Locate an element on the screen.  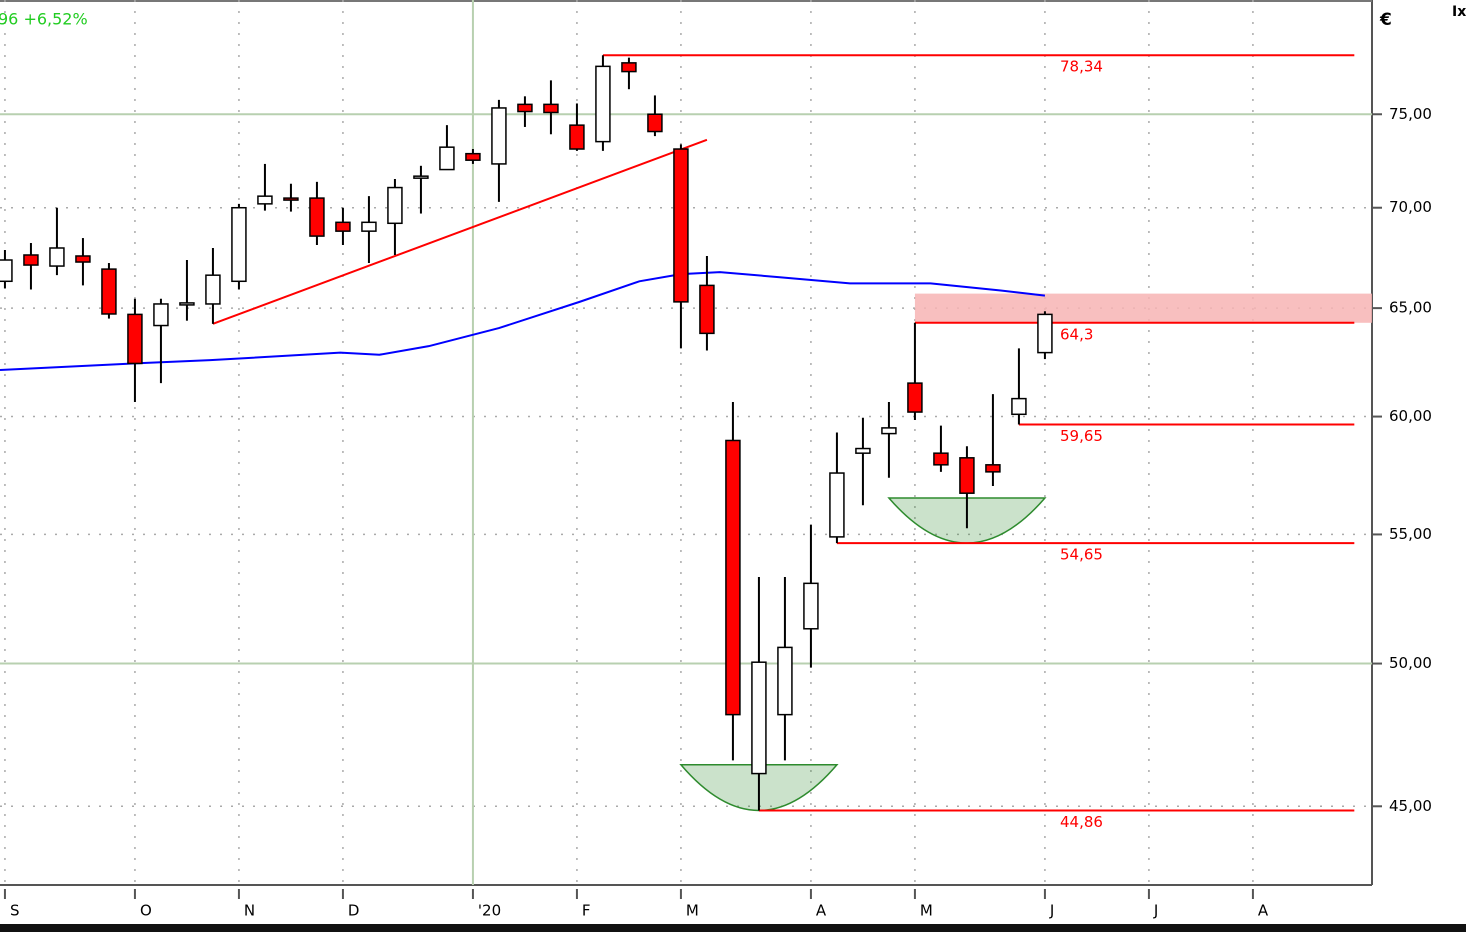
x-tick-label: S is located at coordinates (15, 911).